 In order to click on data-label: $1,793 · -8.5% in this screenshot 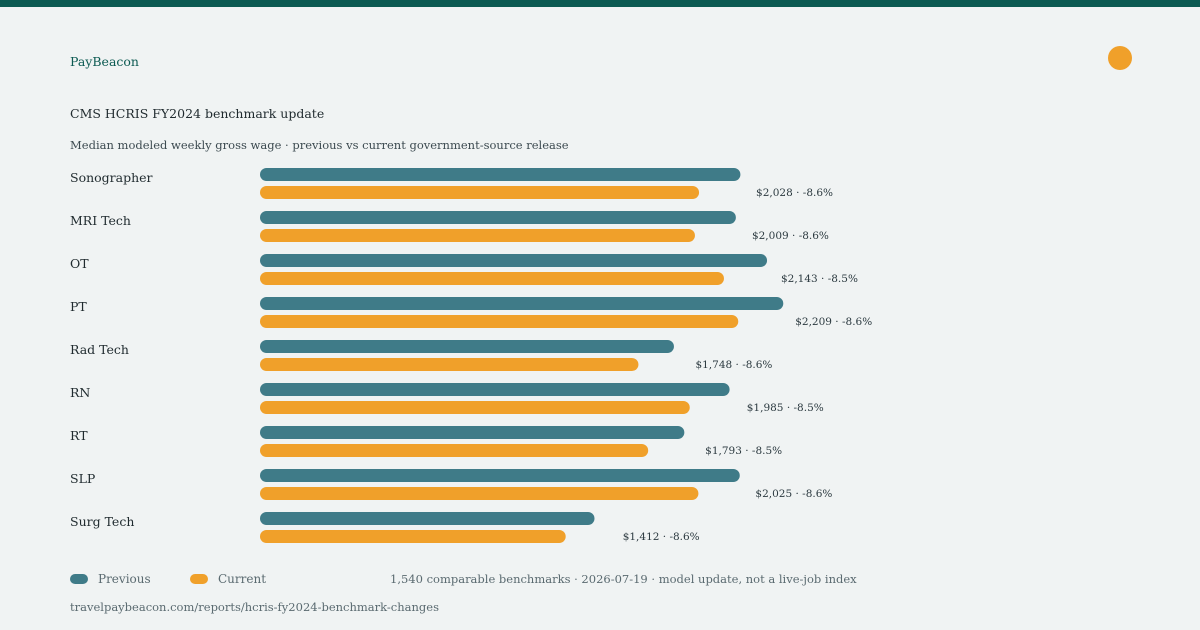, I will do `click(743, 451)`.